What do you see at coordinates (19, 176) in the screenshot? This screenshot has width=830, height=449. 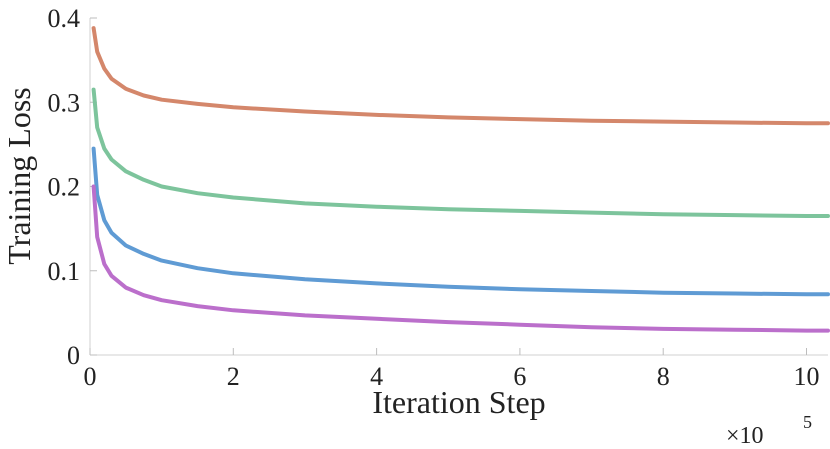 I see `y-axis-label: Training Loss` at bounding box center [19, 176].